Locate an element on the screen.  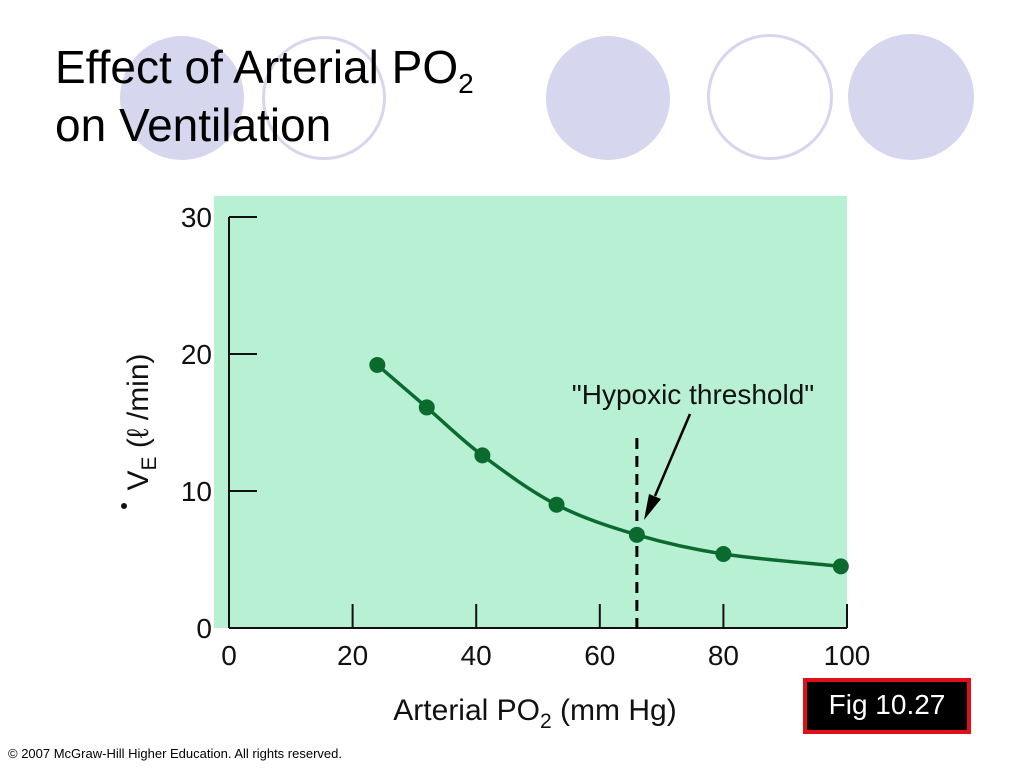
x-tick-label: 0 is located at coordinates (229, 655).